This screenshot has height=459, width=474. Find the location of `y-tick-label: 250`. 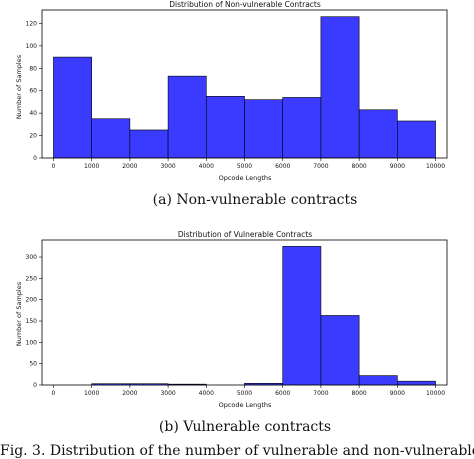

y-tick-label: 250 is located at coordinates (32, 278).